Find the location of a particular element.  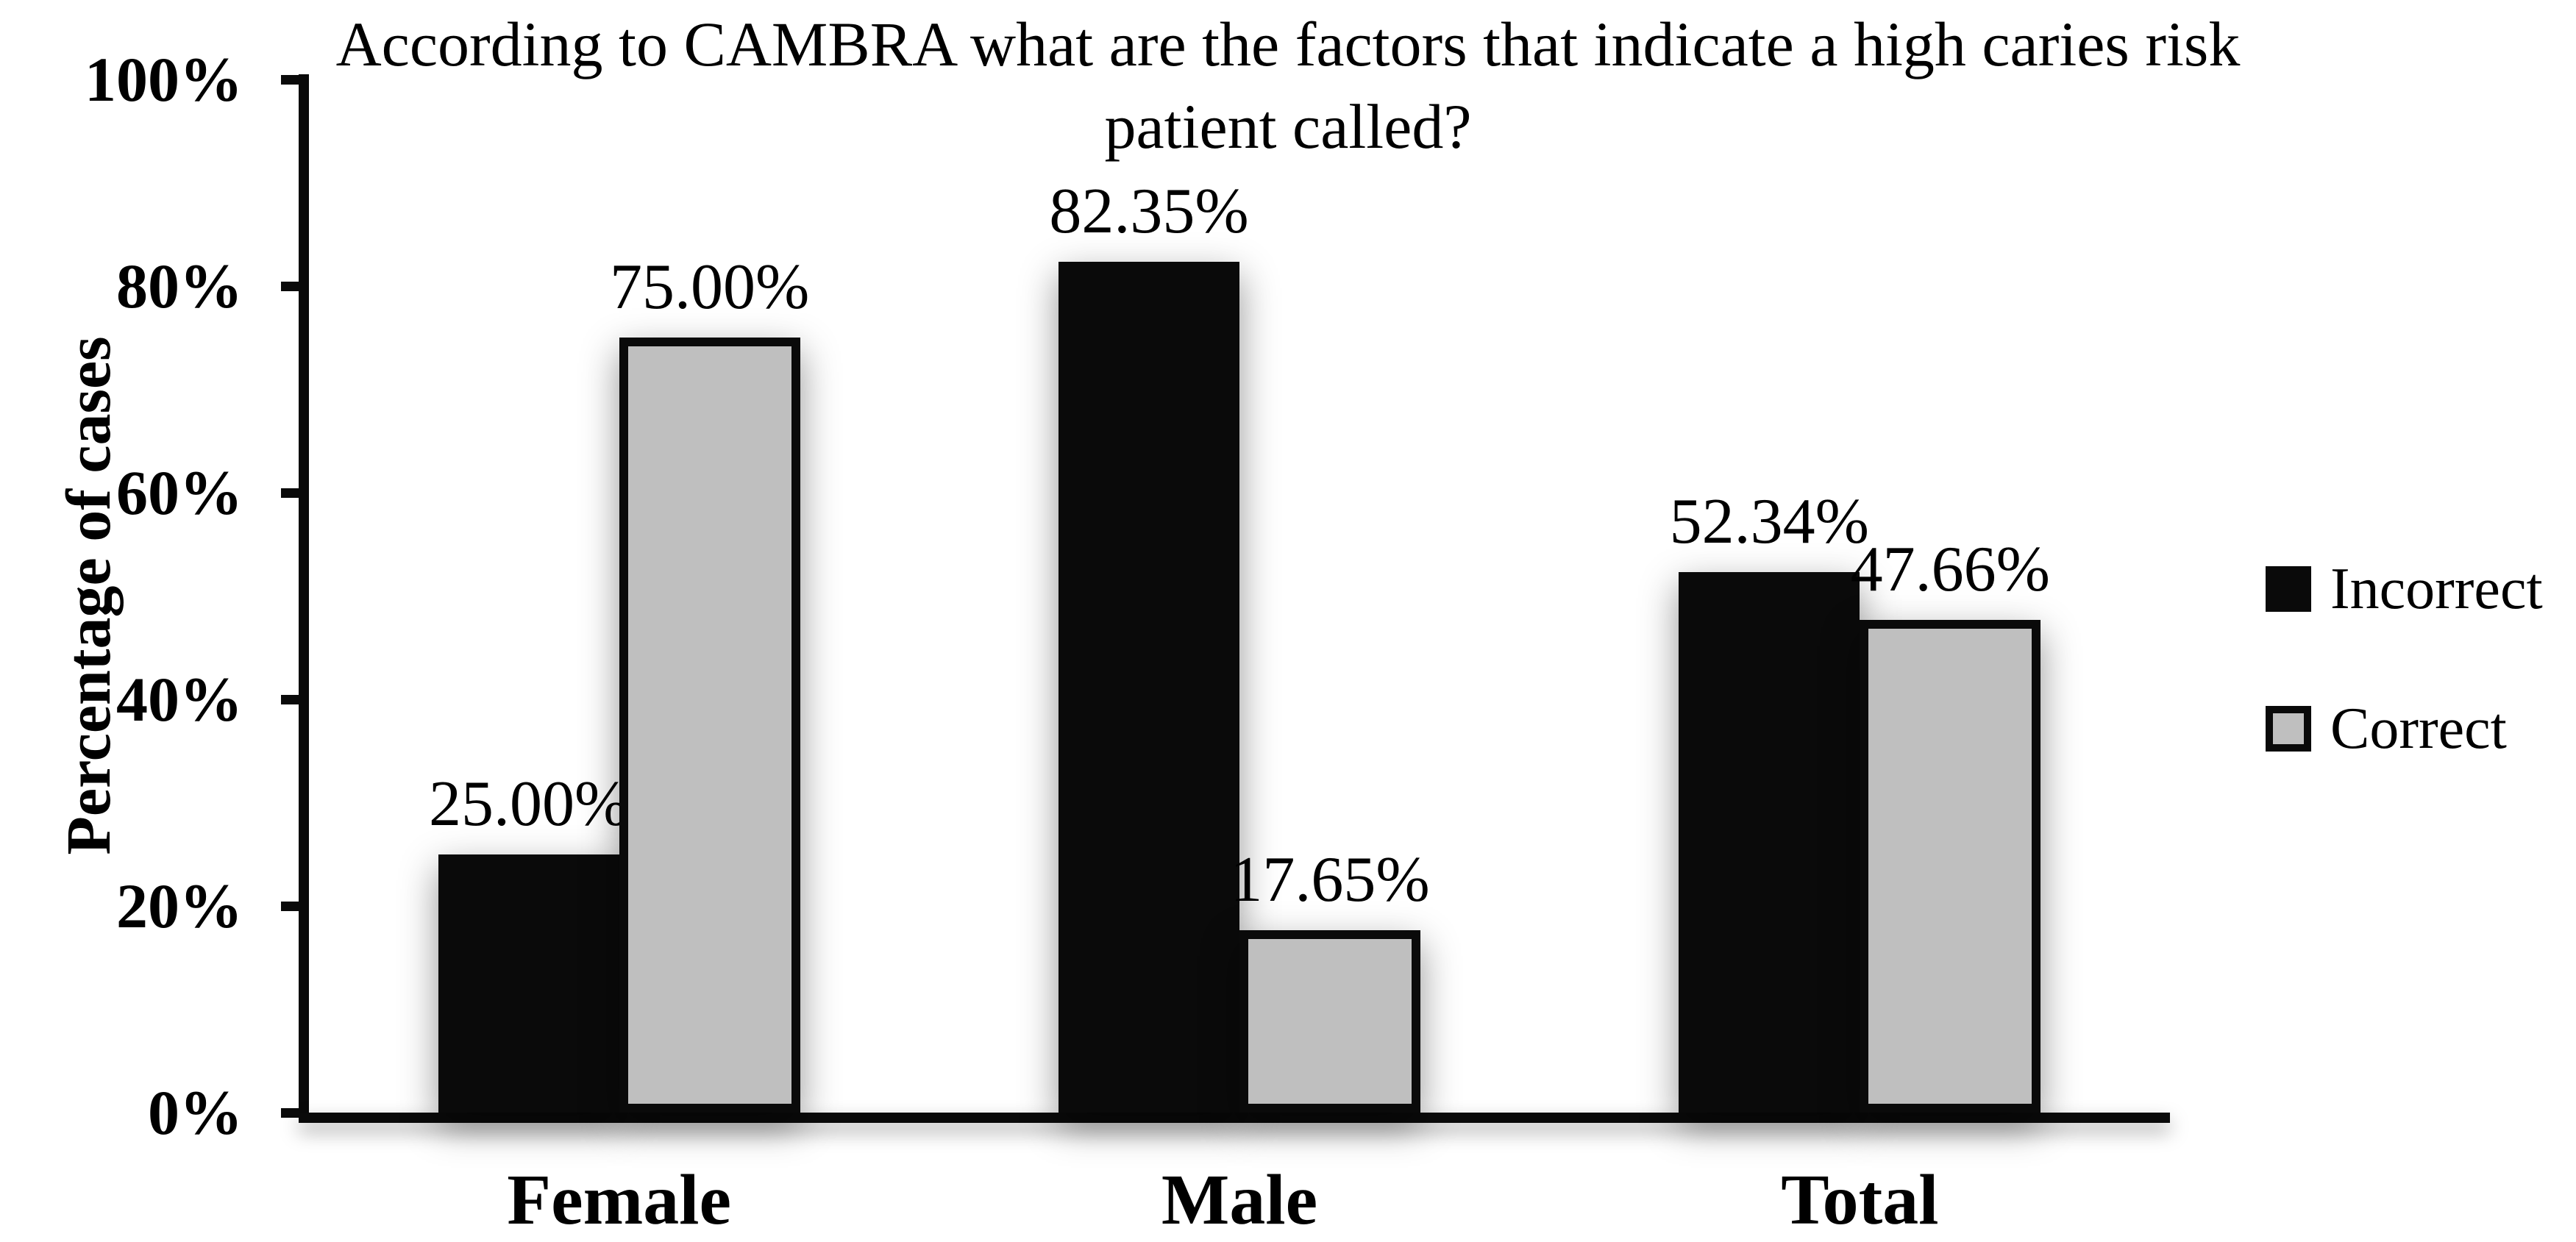

y-axis-line is located at coordinates (304, 598).